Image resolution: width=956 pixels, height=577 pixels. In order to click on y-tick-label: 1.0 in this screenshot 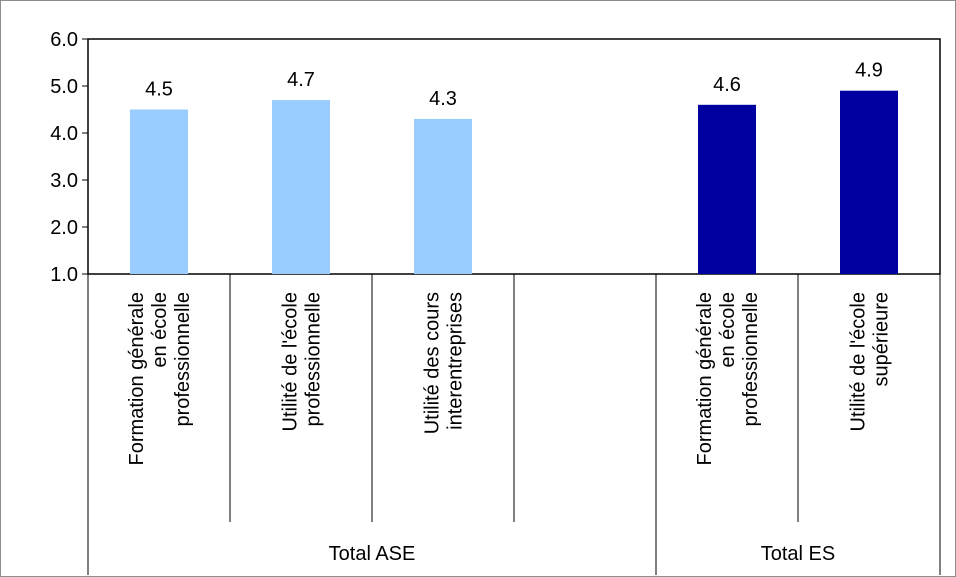, I will do `click(64, 275)`.